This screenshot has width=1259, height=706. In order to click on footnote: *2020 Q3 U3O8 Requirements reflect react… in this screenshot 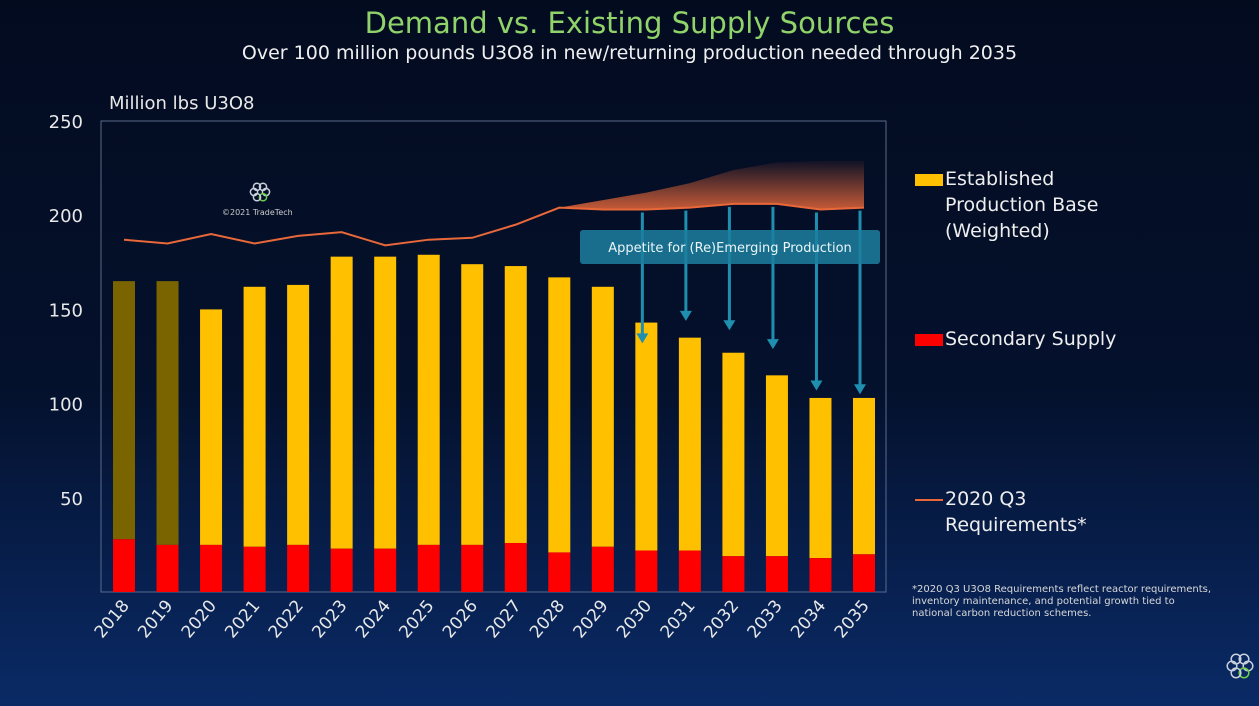, I will do `click(1062, 601)`.